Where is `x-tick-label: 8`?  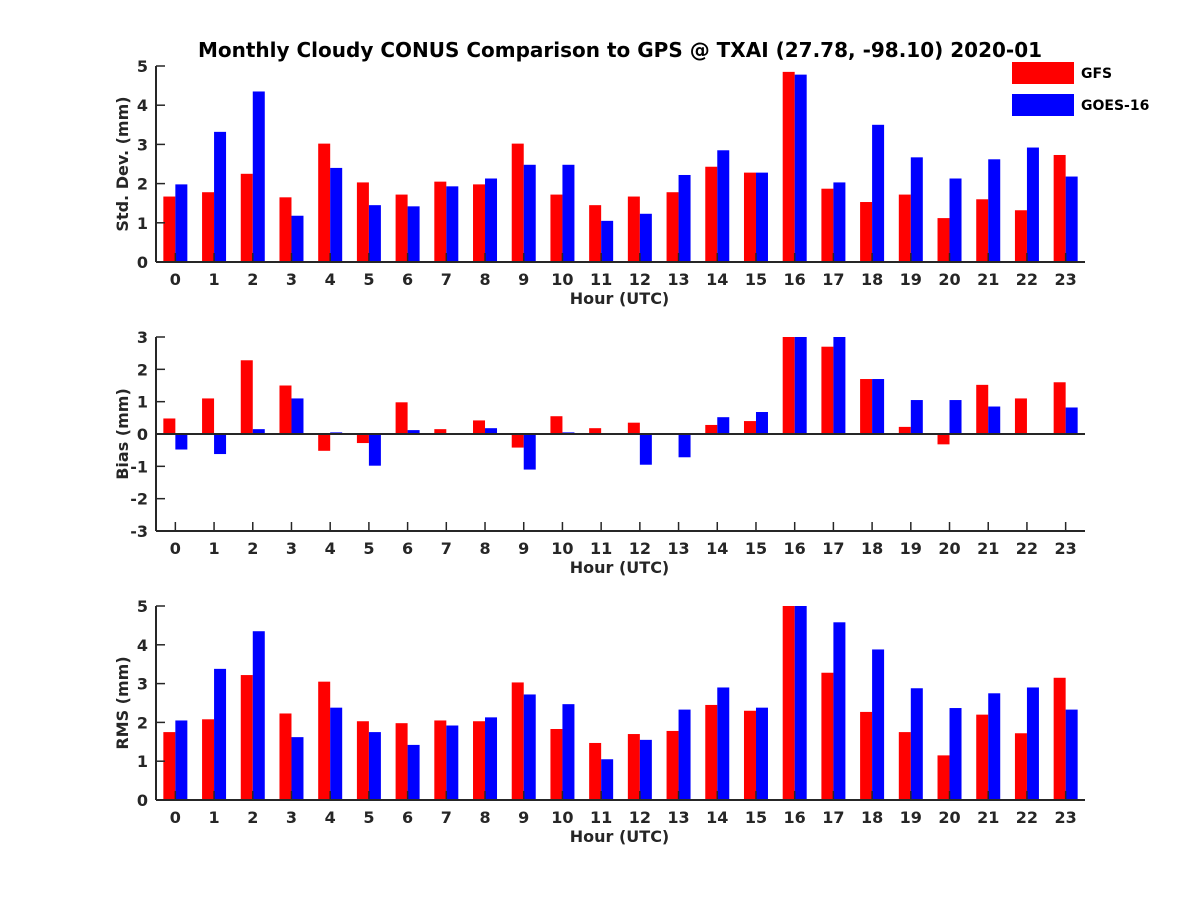
x-tick-label: 8 is located at coordinates (484, 817).